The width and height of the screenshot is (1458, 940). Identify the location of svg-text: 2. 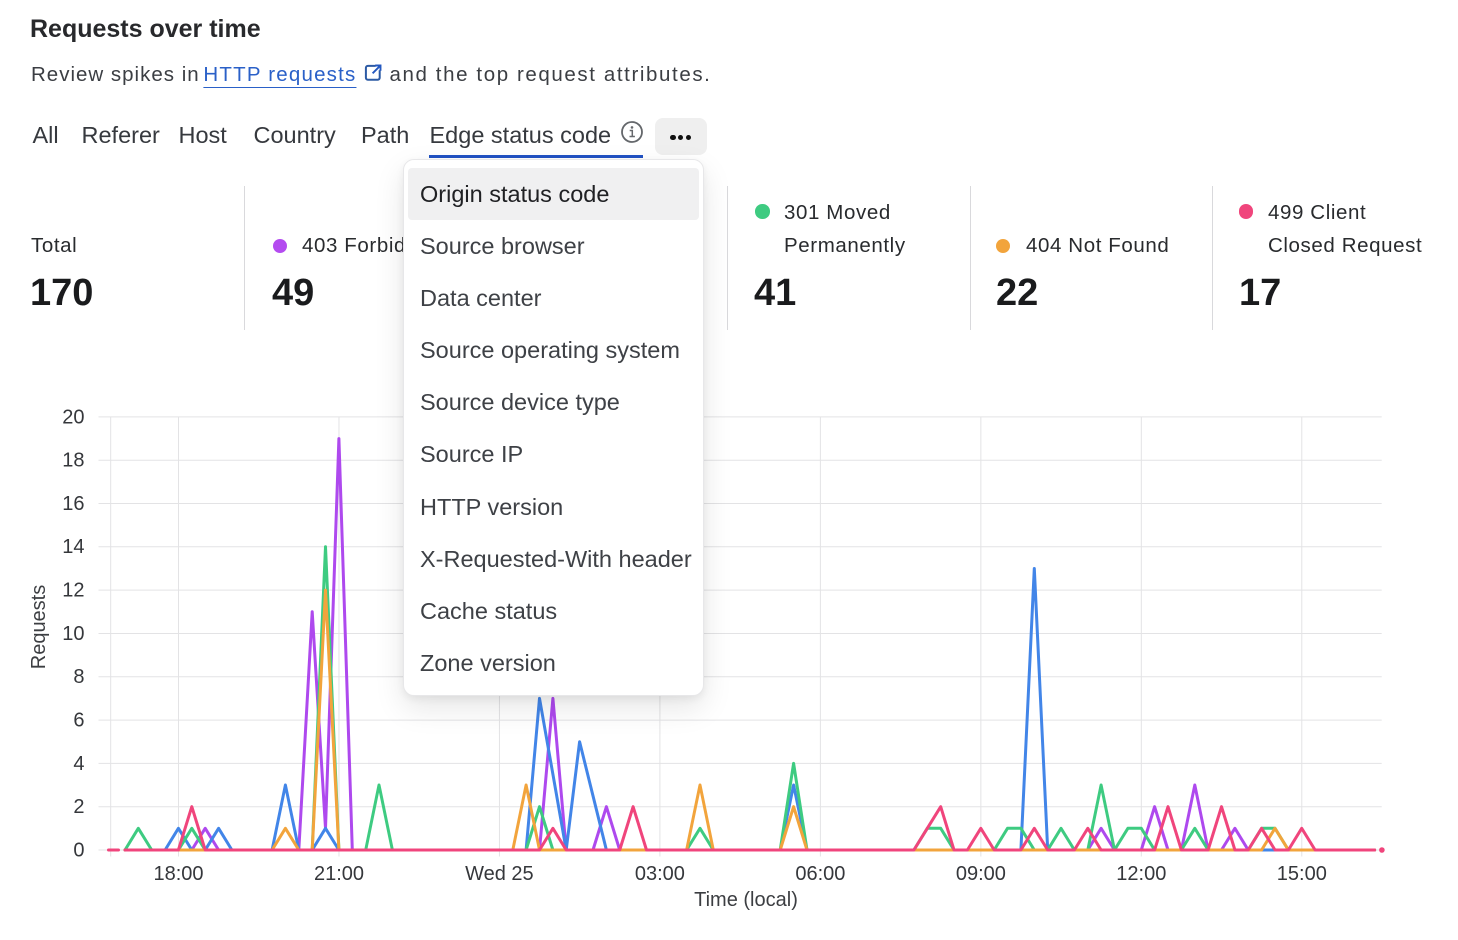
(78, 807).